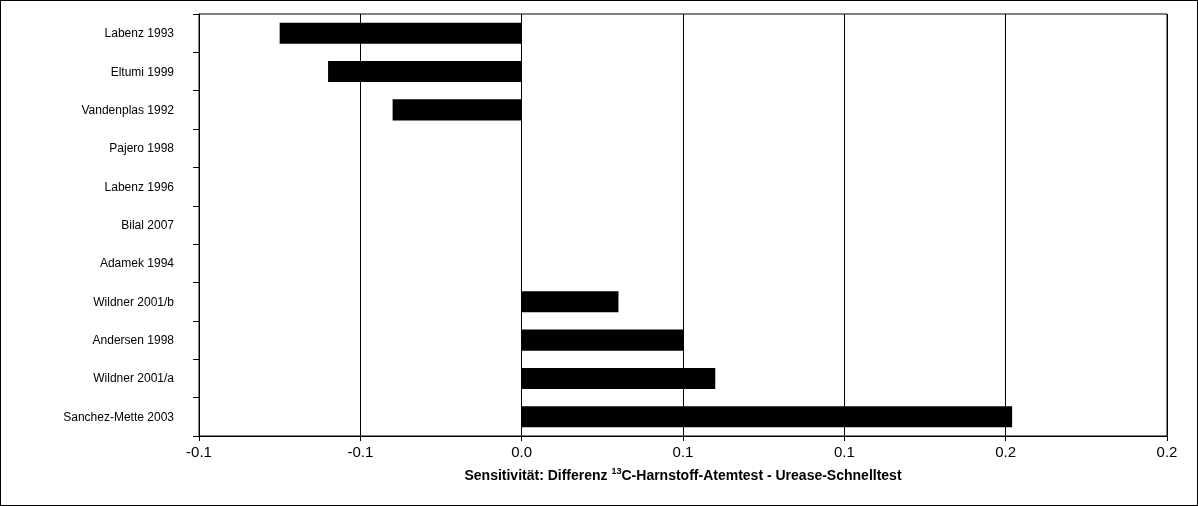  What do you see at coordinates (139, 33) in the screenshot?
I see `y-tick-label: Labenz 1993` at bounding box center [139, 33].